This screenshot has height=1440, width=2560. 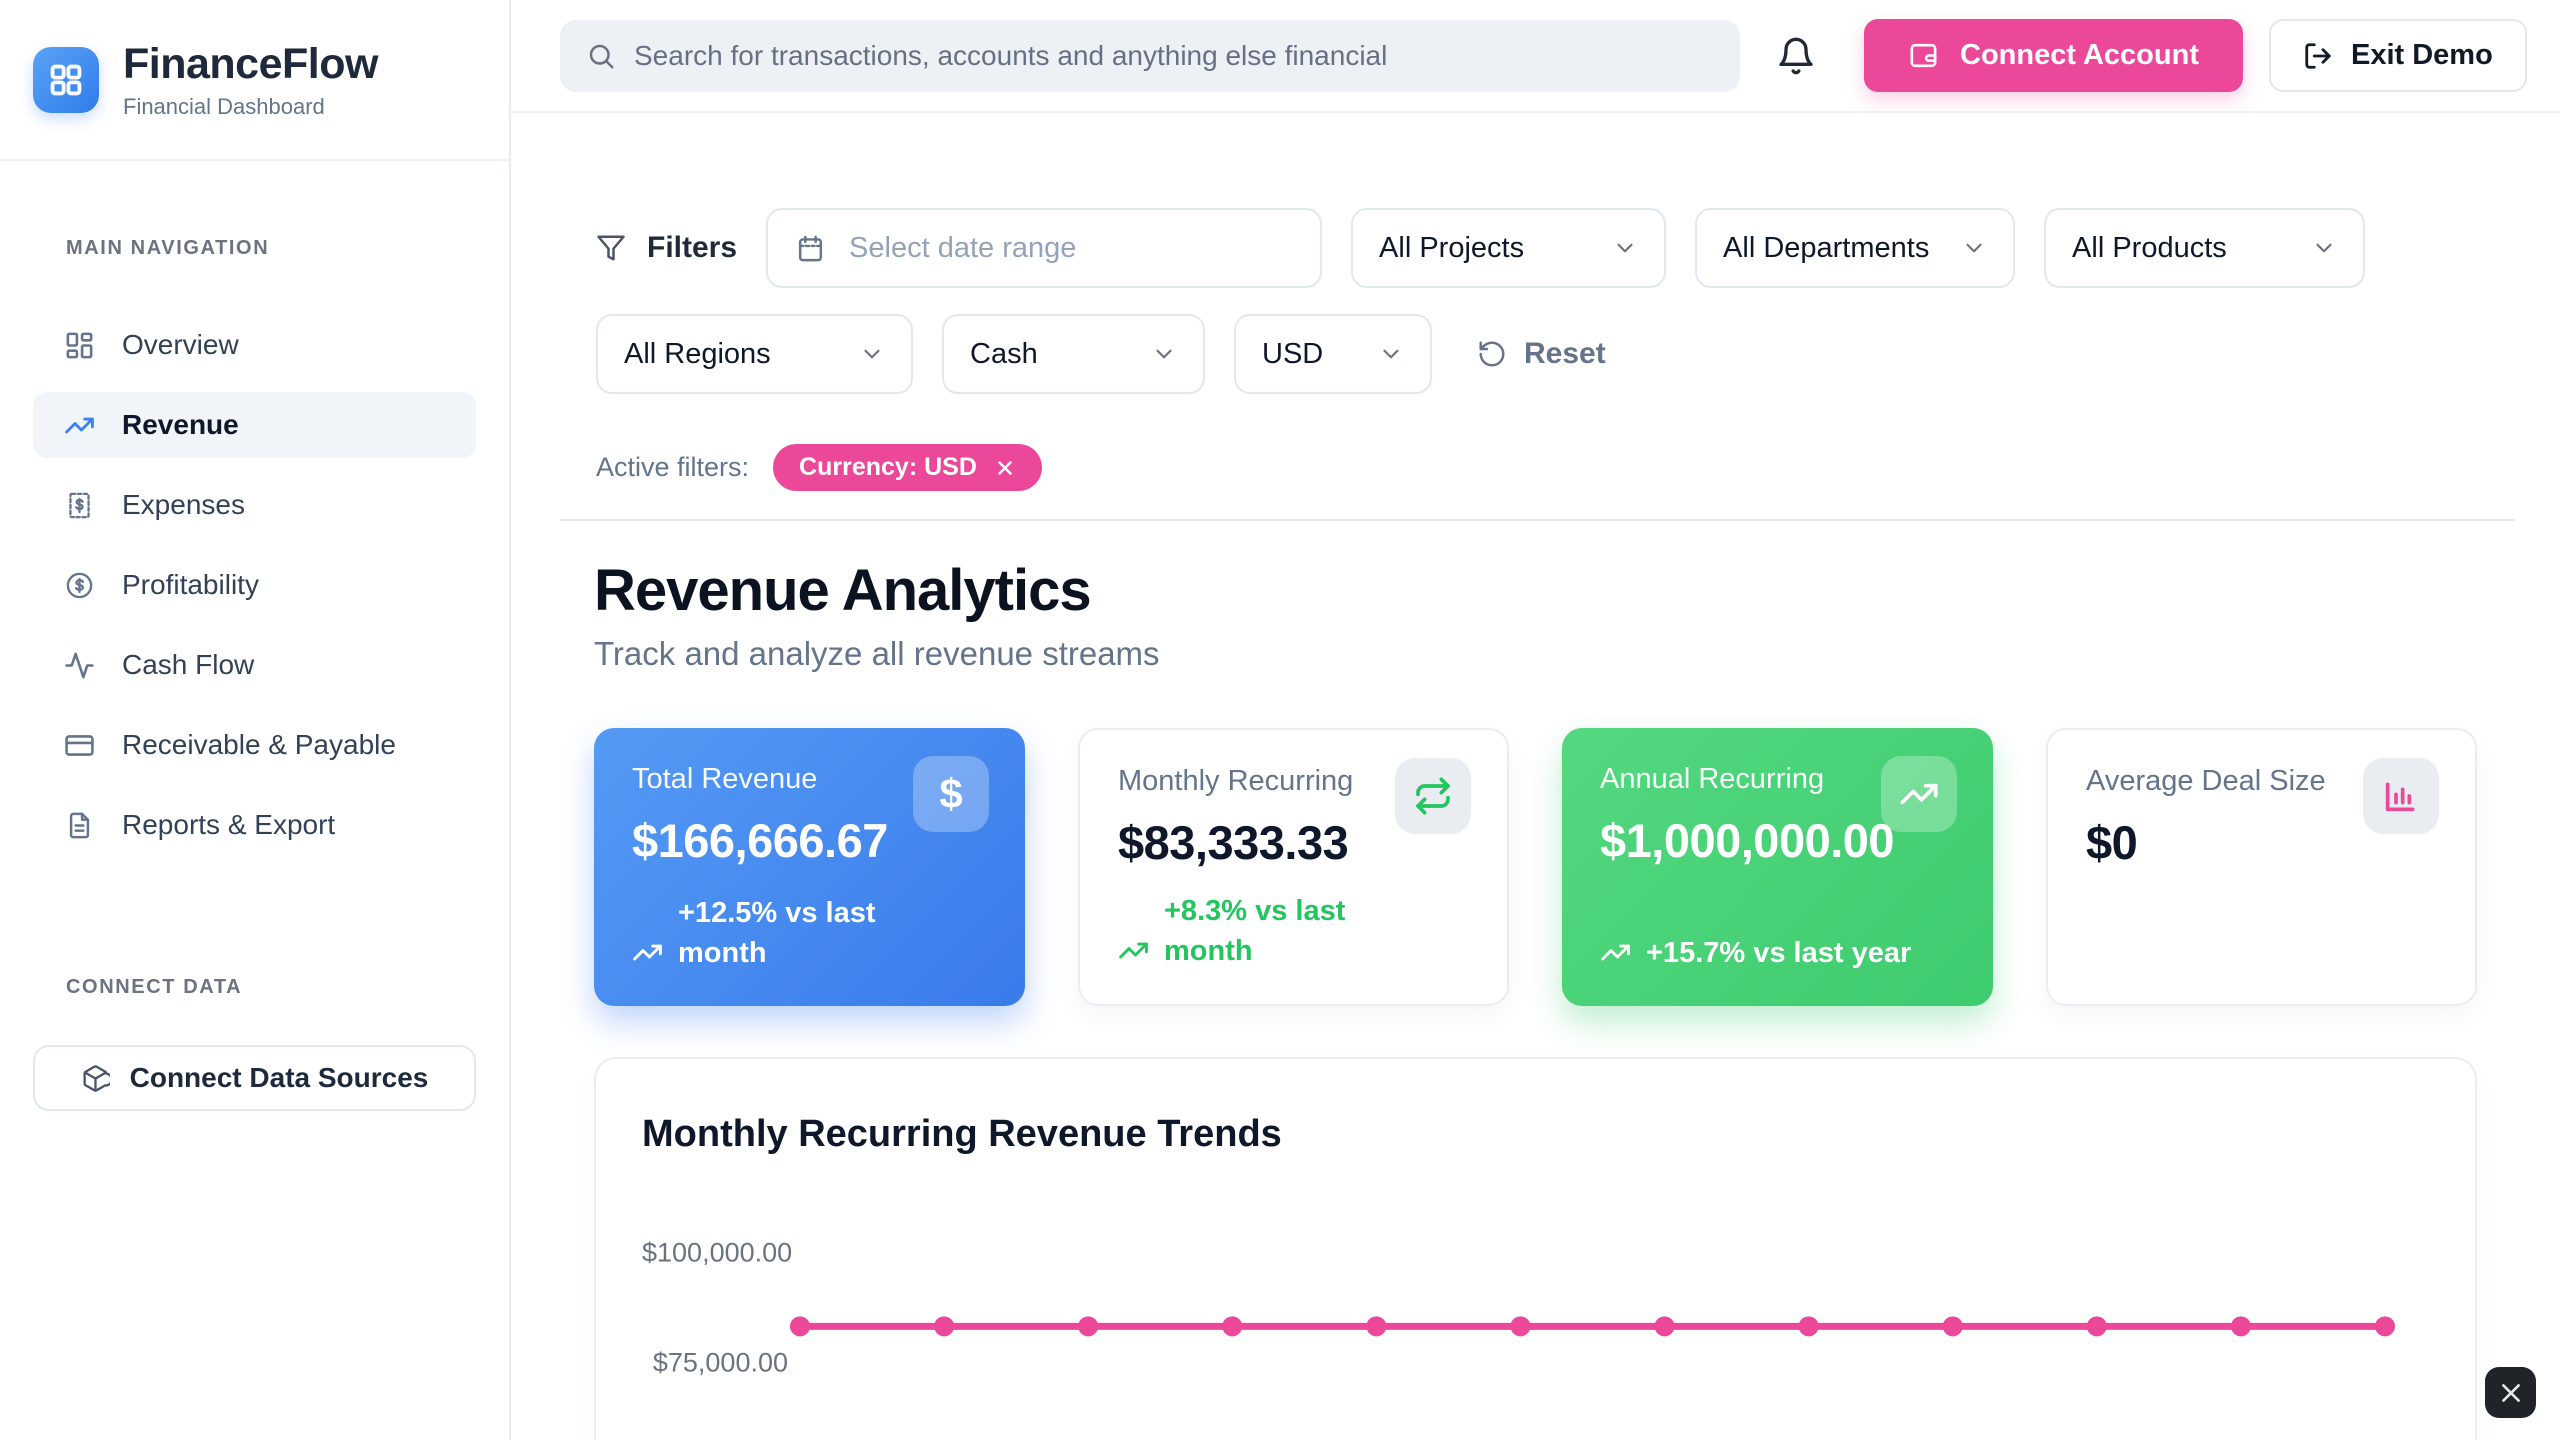 I want to click on metric-title: Average Deal Size, so click(x=2206, y=781).